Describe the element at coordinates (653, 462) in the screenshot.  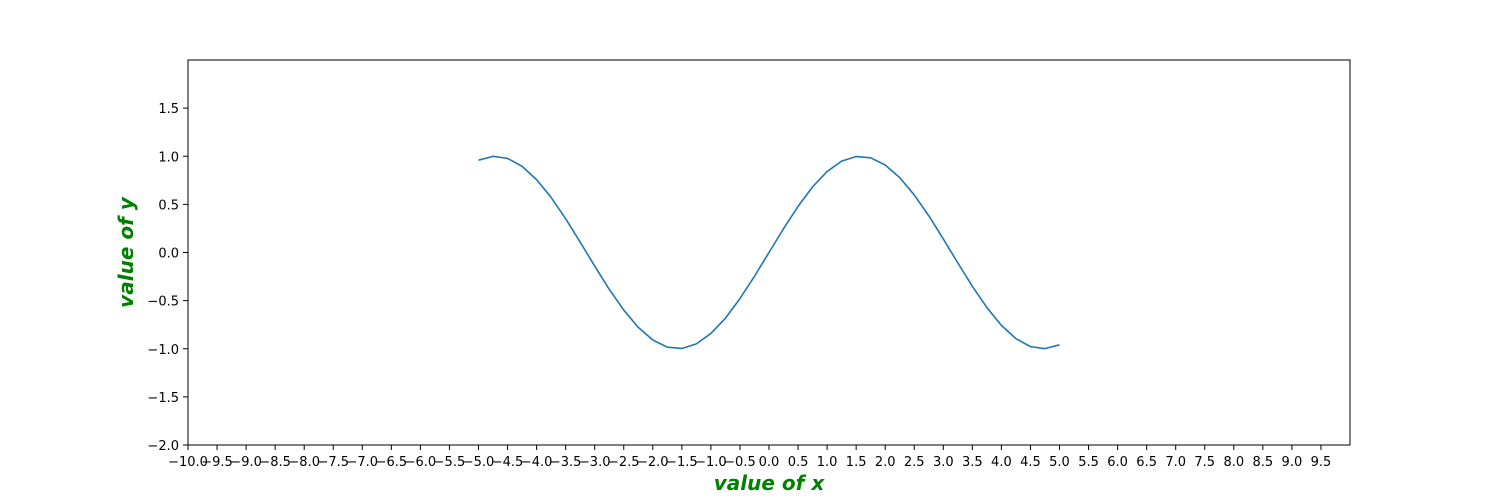
I see `x-tick-label: −2.0` at that location.